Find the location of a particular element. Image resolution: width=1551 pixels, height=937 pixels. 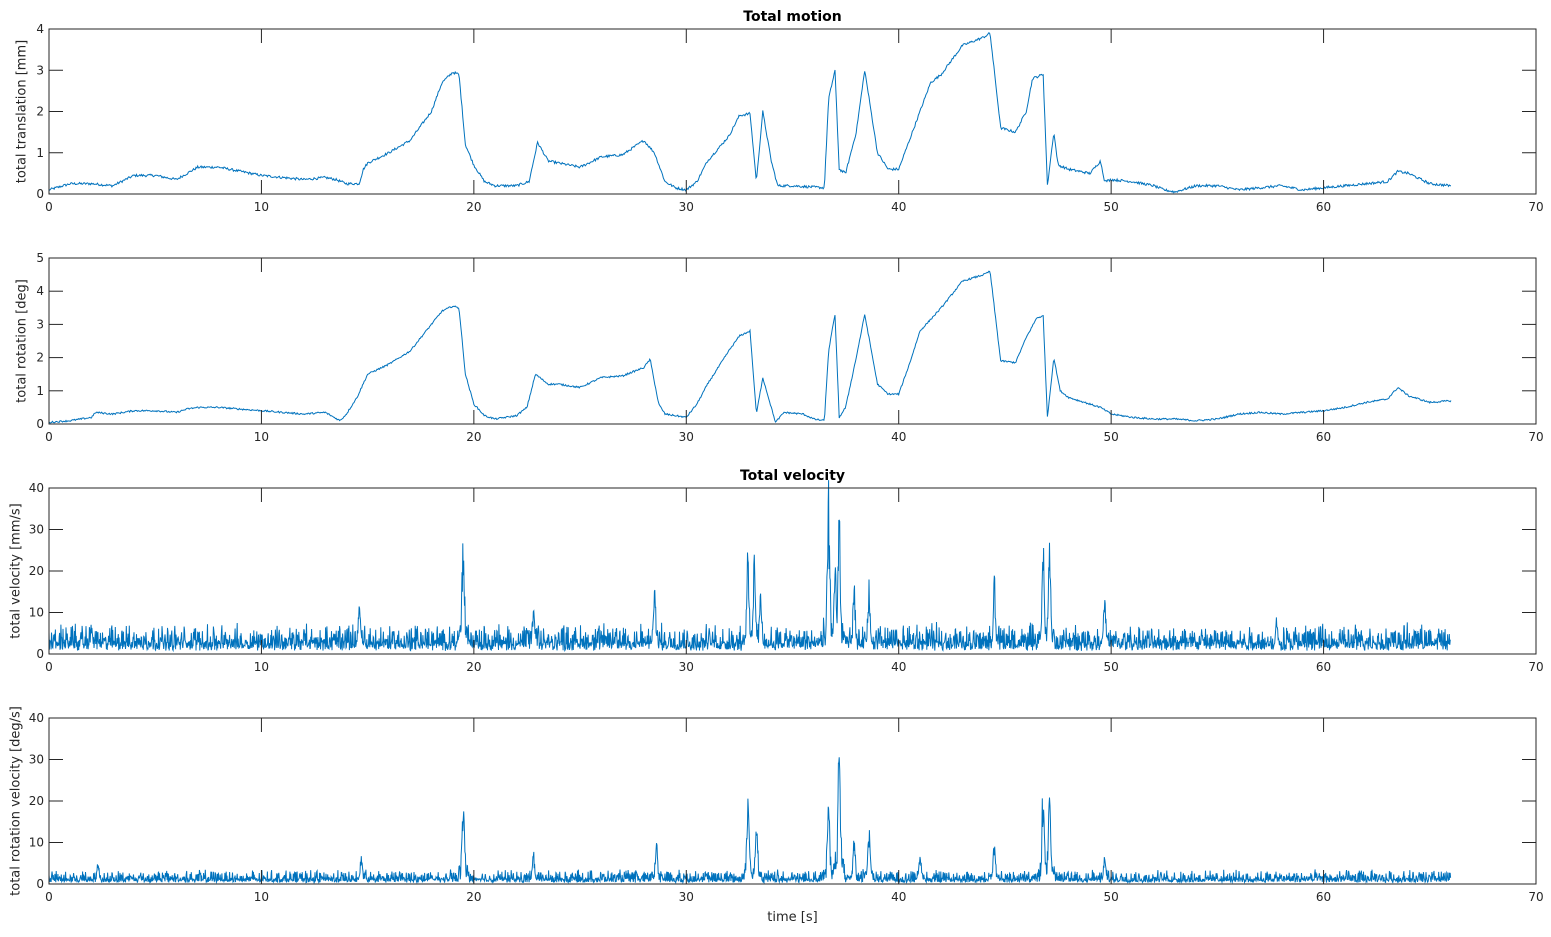

series-line-rotation-velocity is located at coordinates (750, 821).